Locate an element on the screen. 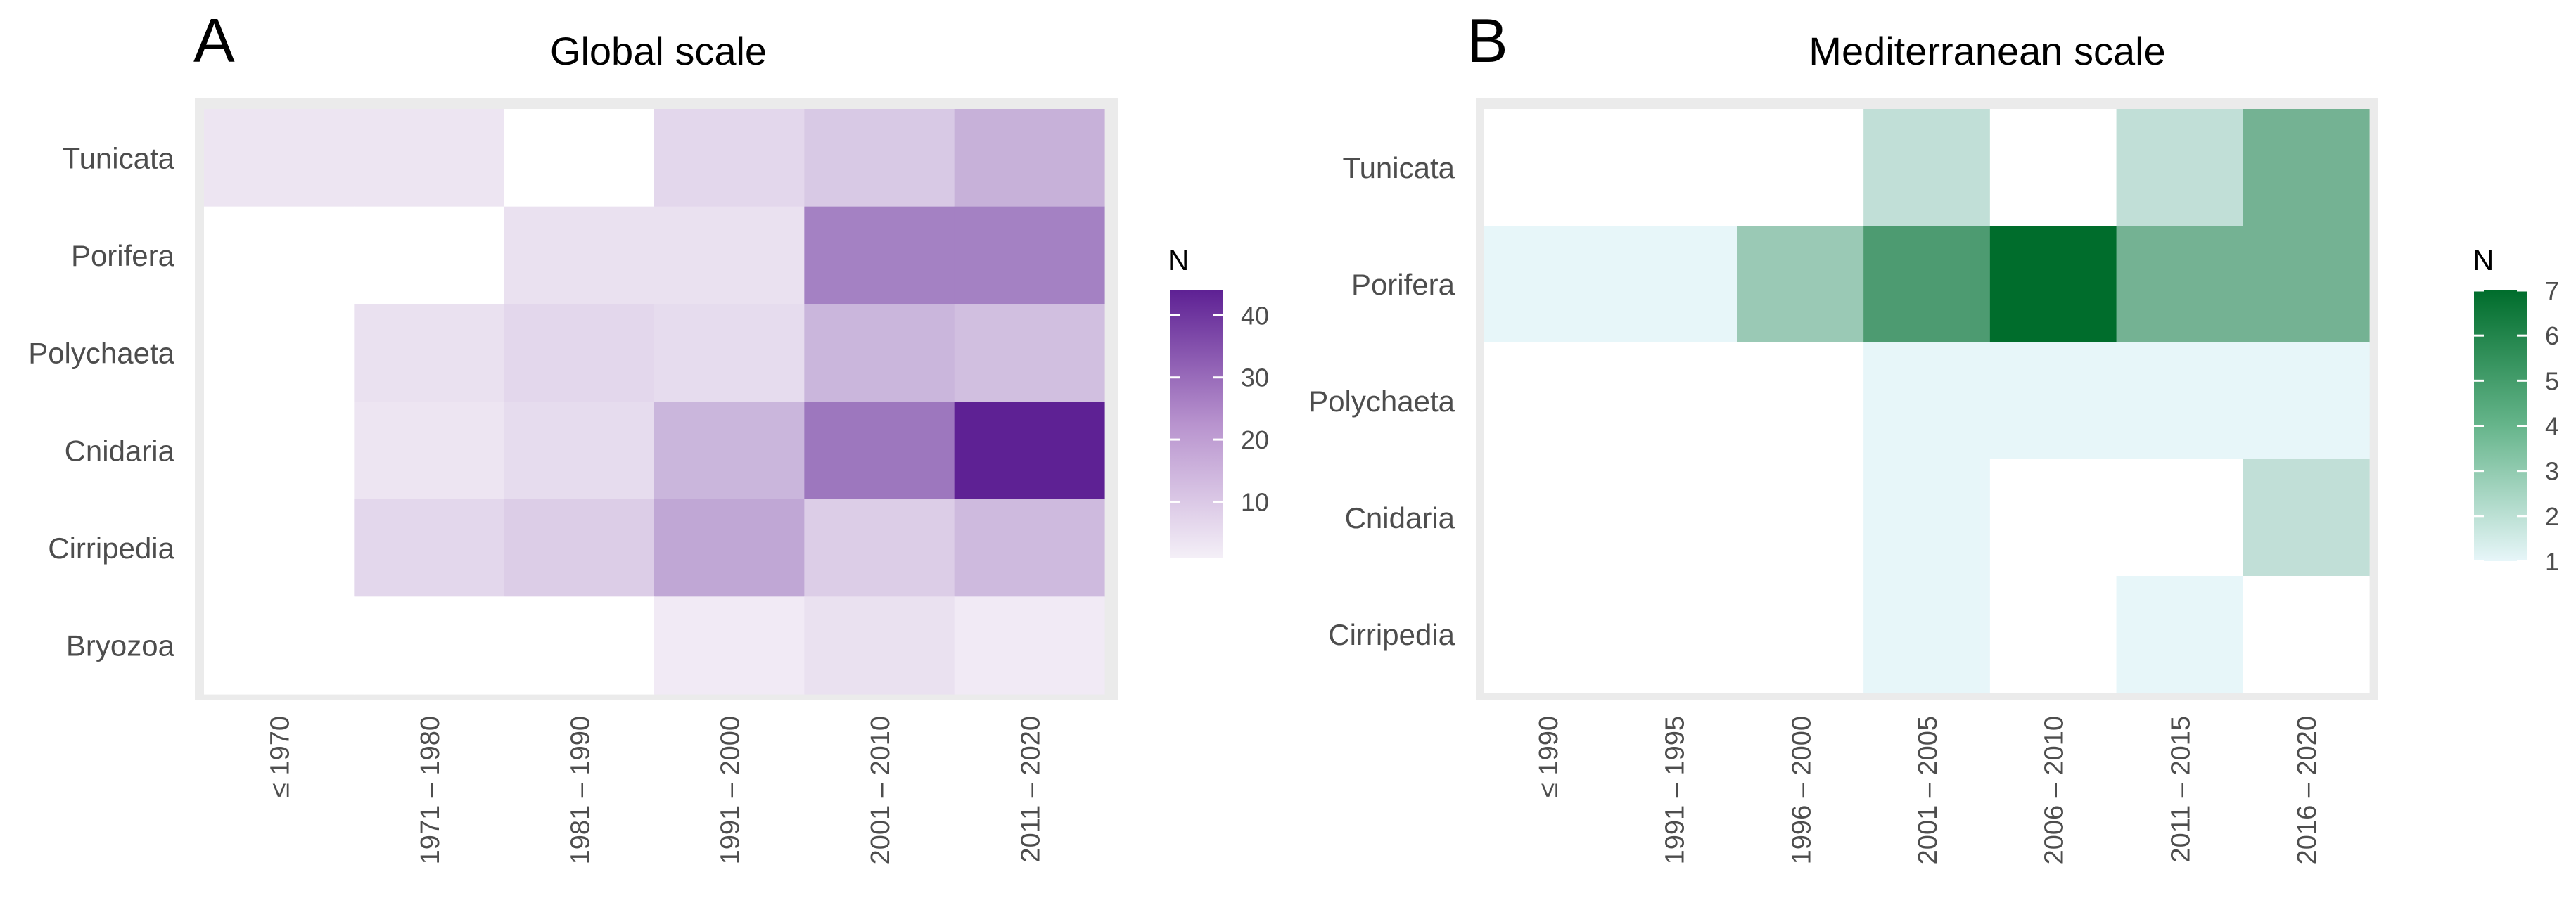 Image resolution: width=2576 pixels, height=917 pixels. panel-a-legend-title: N is located at coordinates (1178, 259).